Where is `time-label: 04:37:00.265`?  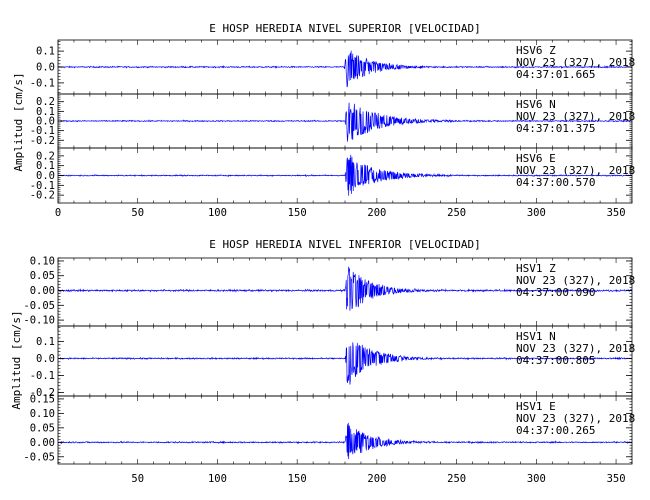
time-label: 04:37:00.265 is located at coordinates (555, 430).